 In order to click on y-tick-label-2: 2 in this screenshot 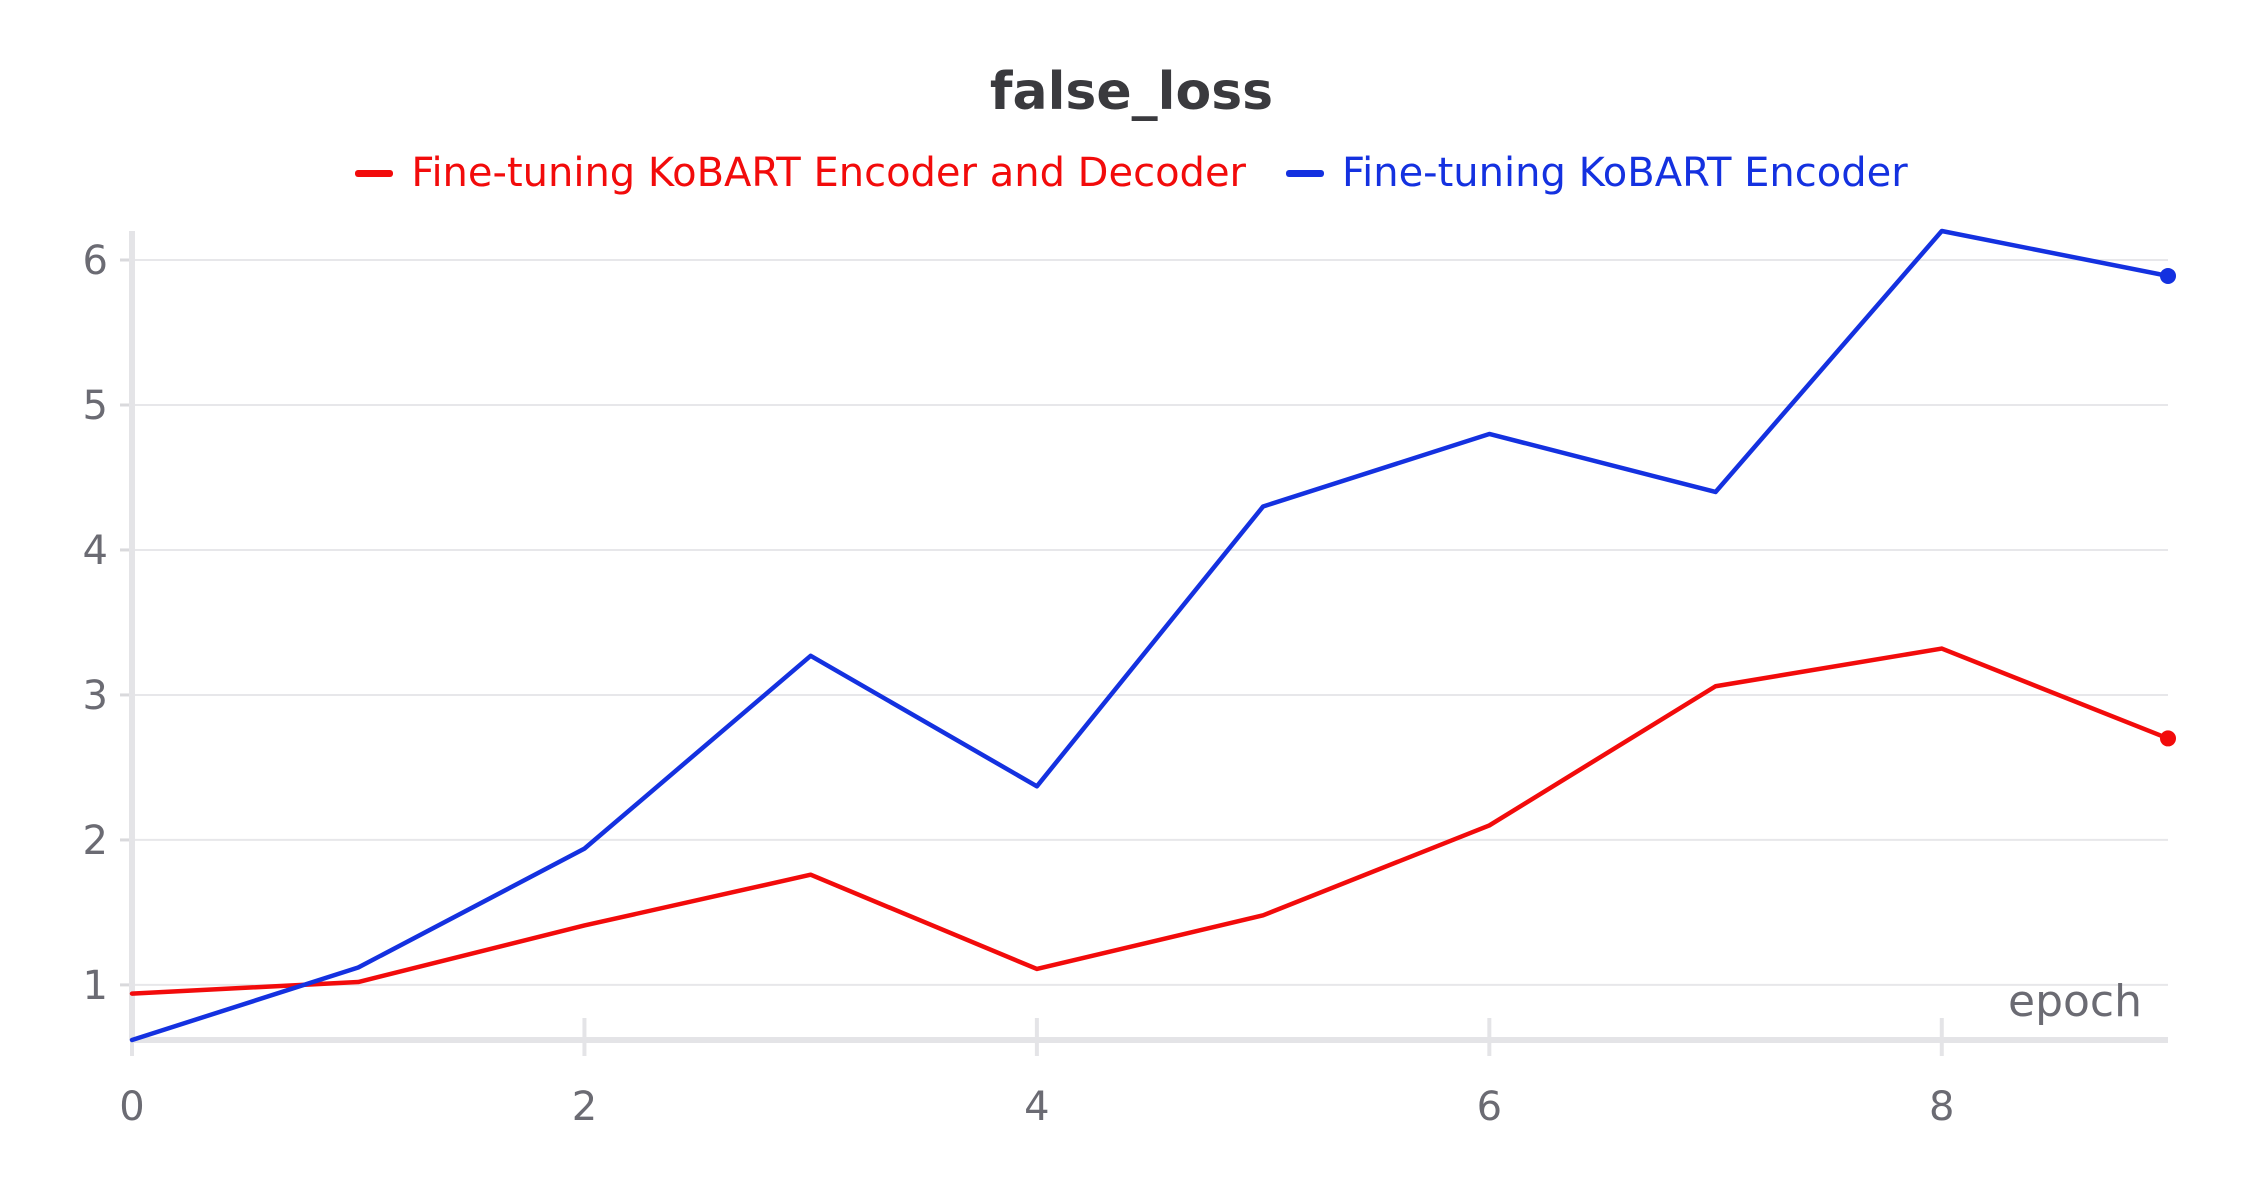, I will do `click(95, 841)`.